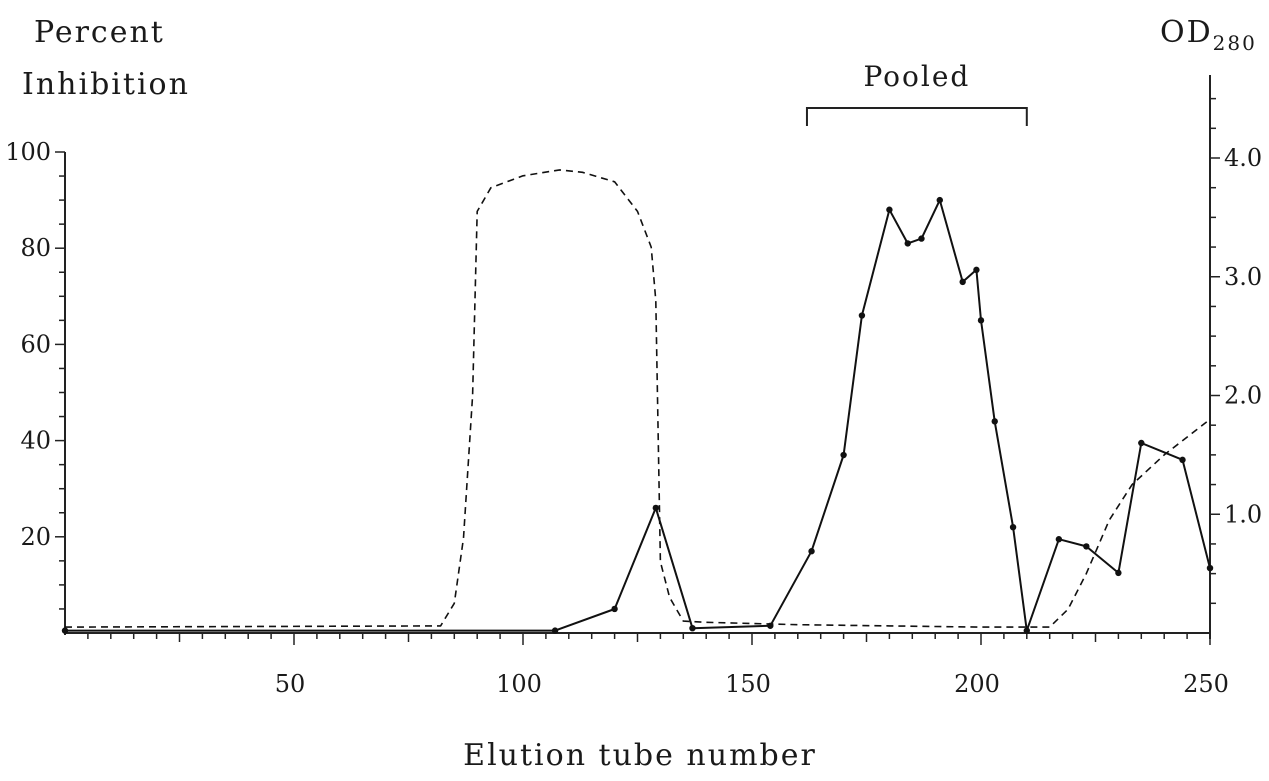 The image size is (1269, 781). I want to click on pooled-label: Pooled, so click(916, 76).